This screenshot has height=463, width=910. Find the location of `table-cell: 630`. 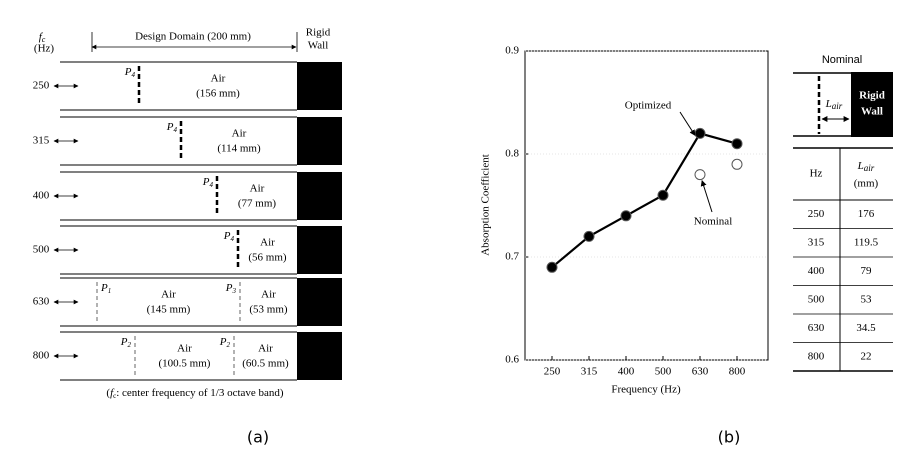

table-cell: 630 is located at coordinates (816, 328).